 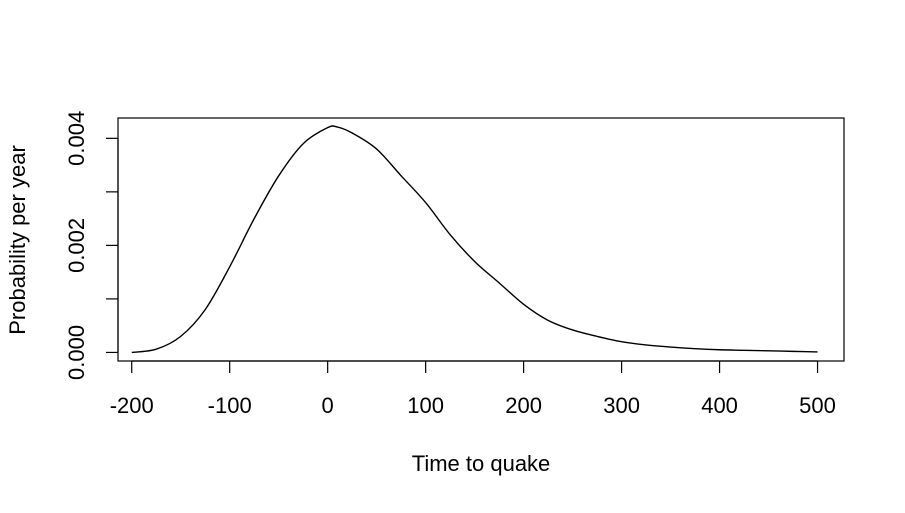 I want to click on y-tick-label: 0.004, so click(x=76, y=138).